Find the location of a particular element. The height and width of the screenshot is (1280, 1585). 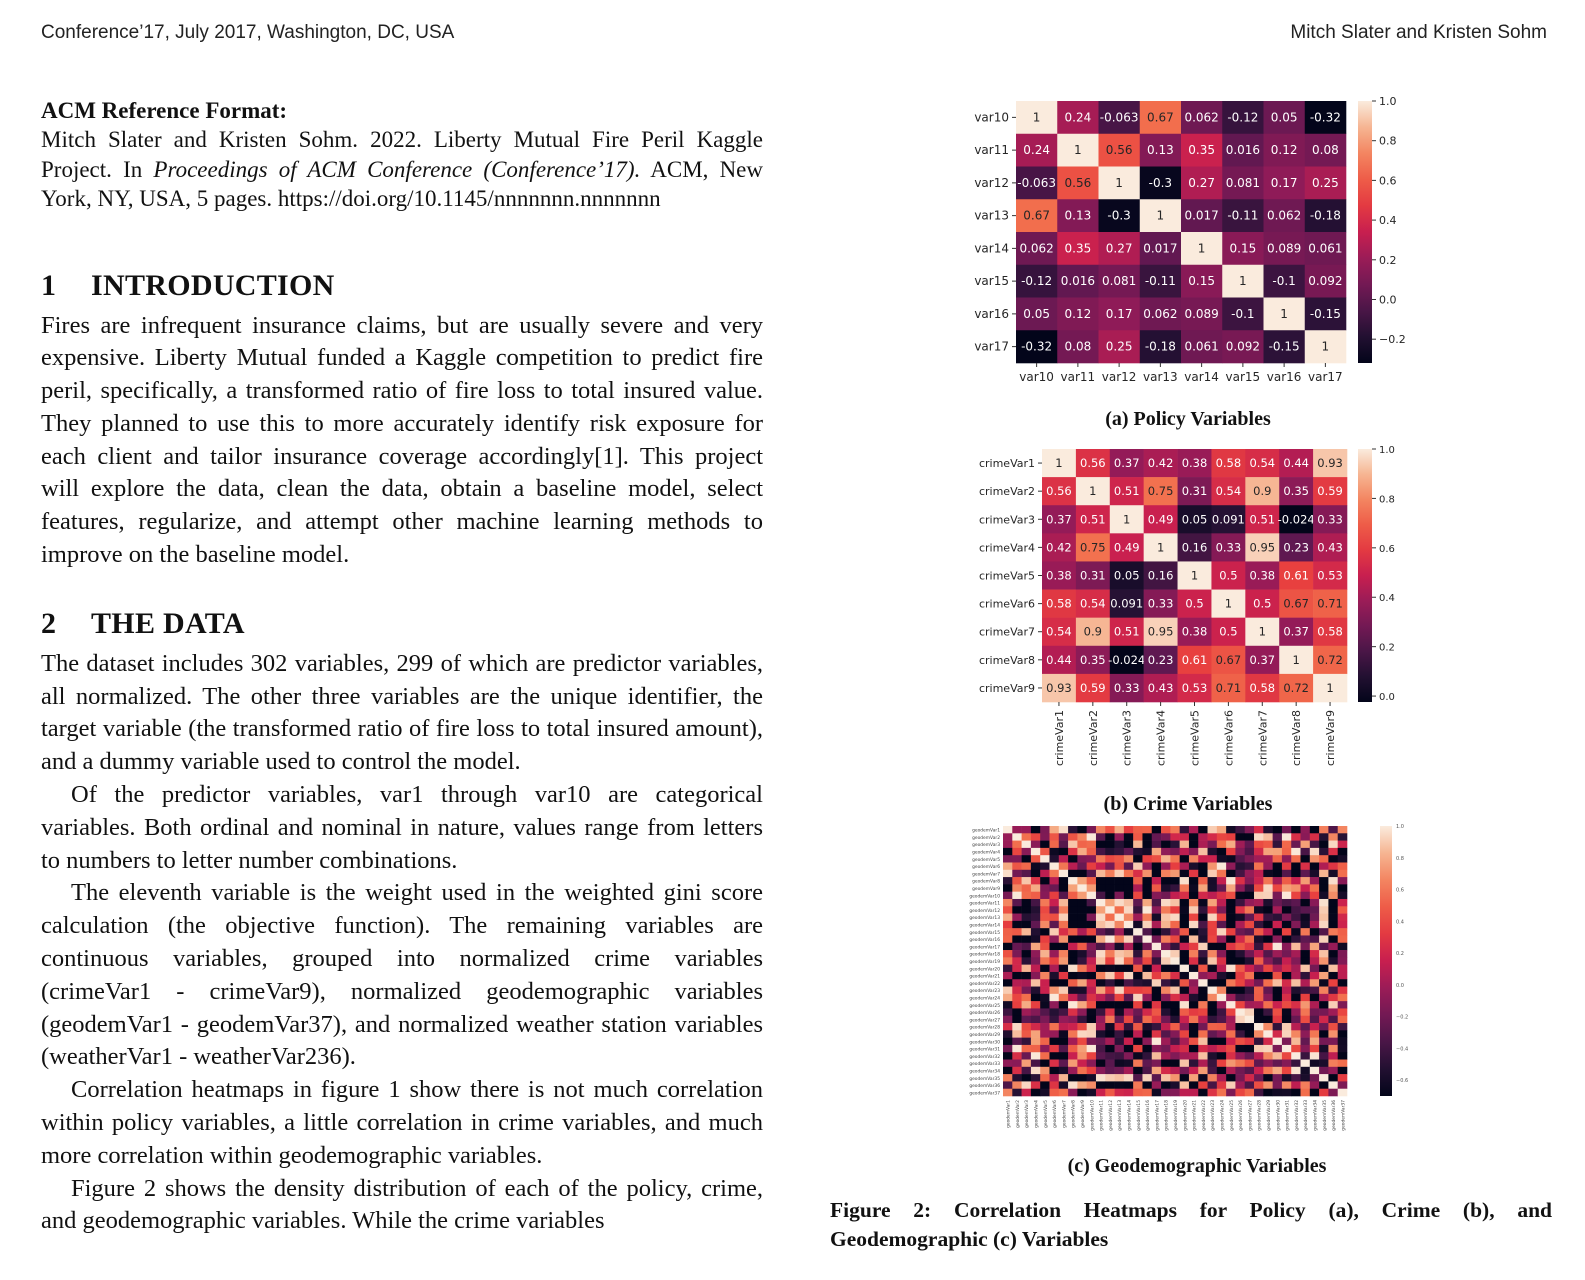

heatmap-cell-value: 0.67 is located at coordinates (1160, 117).